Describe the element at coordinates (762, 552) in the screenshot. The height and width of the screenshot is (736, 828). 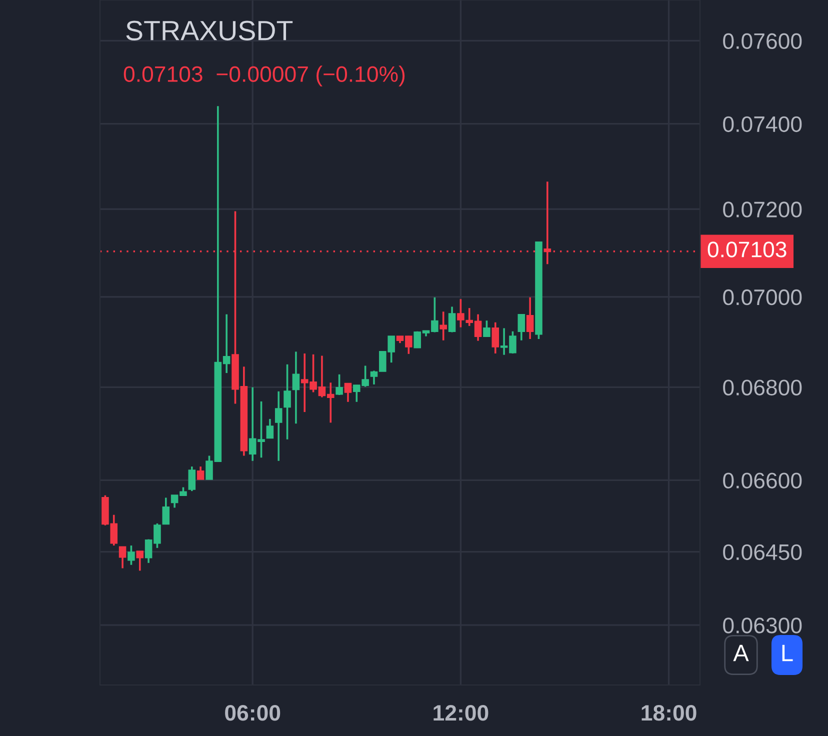
I see `y-tick-label: 0.06450` at that location.